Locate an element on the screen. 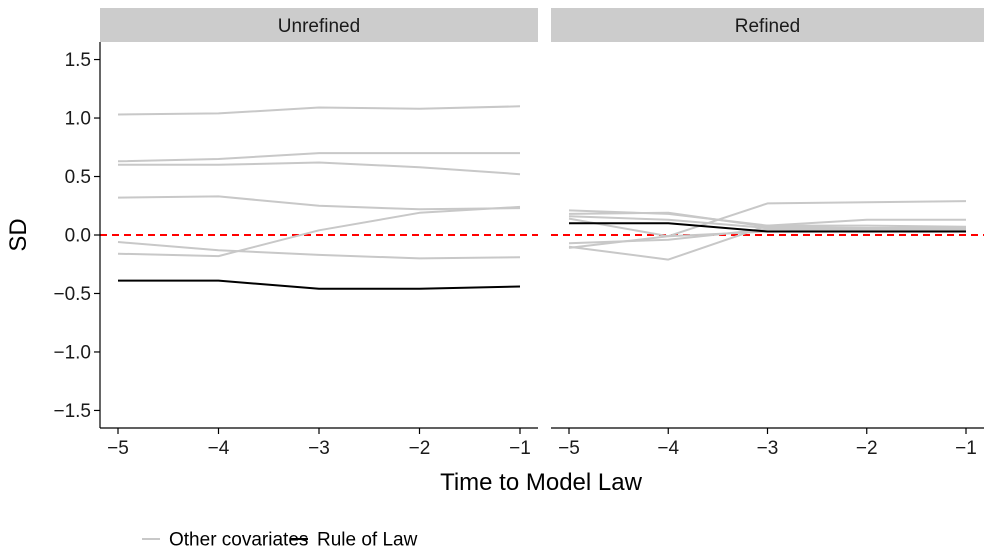 This screenshot has width=984, height=554. y-axis-title-group: SD is located at coordinates (18, 234).